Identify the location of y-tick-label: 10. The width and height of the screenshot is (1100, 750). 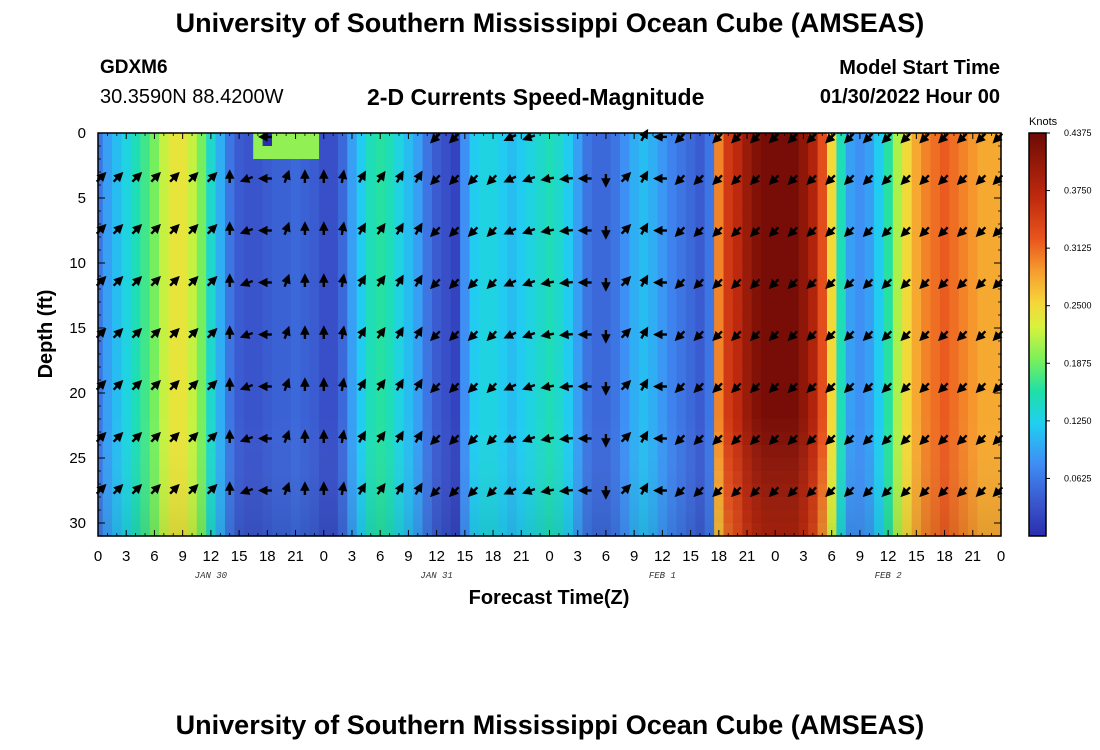
(77, 263).